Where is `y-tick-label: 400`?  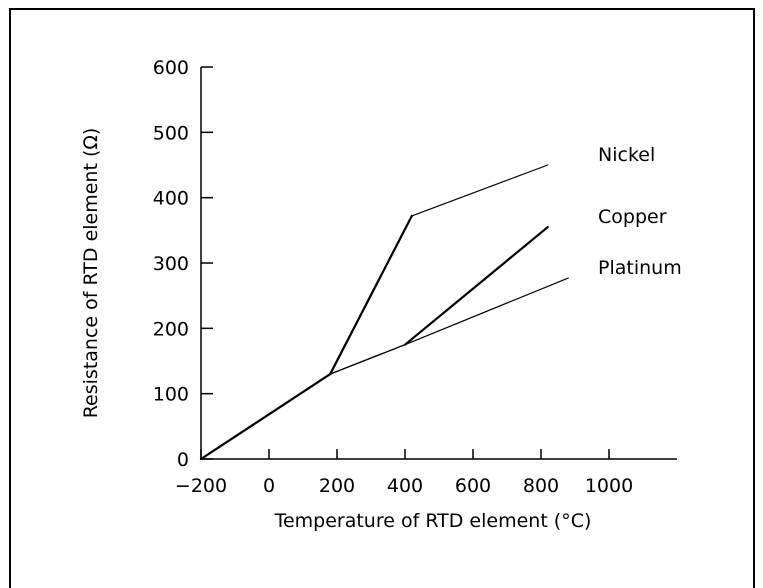 y-tick-label: 400 is located at coordinates (171, 199).